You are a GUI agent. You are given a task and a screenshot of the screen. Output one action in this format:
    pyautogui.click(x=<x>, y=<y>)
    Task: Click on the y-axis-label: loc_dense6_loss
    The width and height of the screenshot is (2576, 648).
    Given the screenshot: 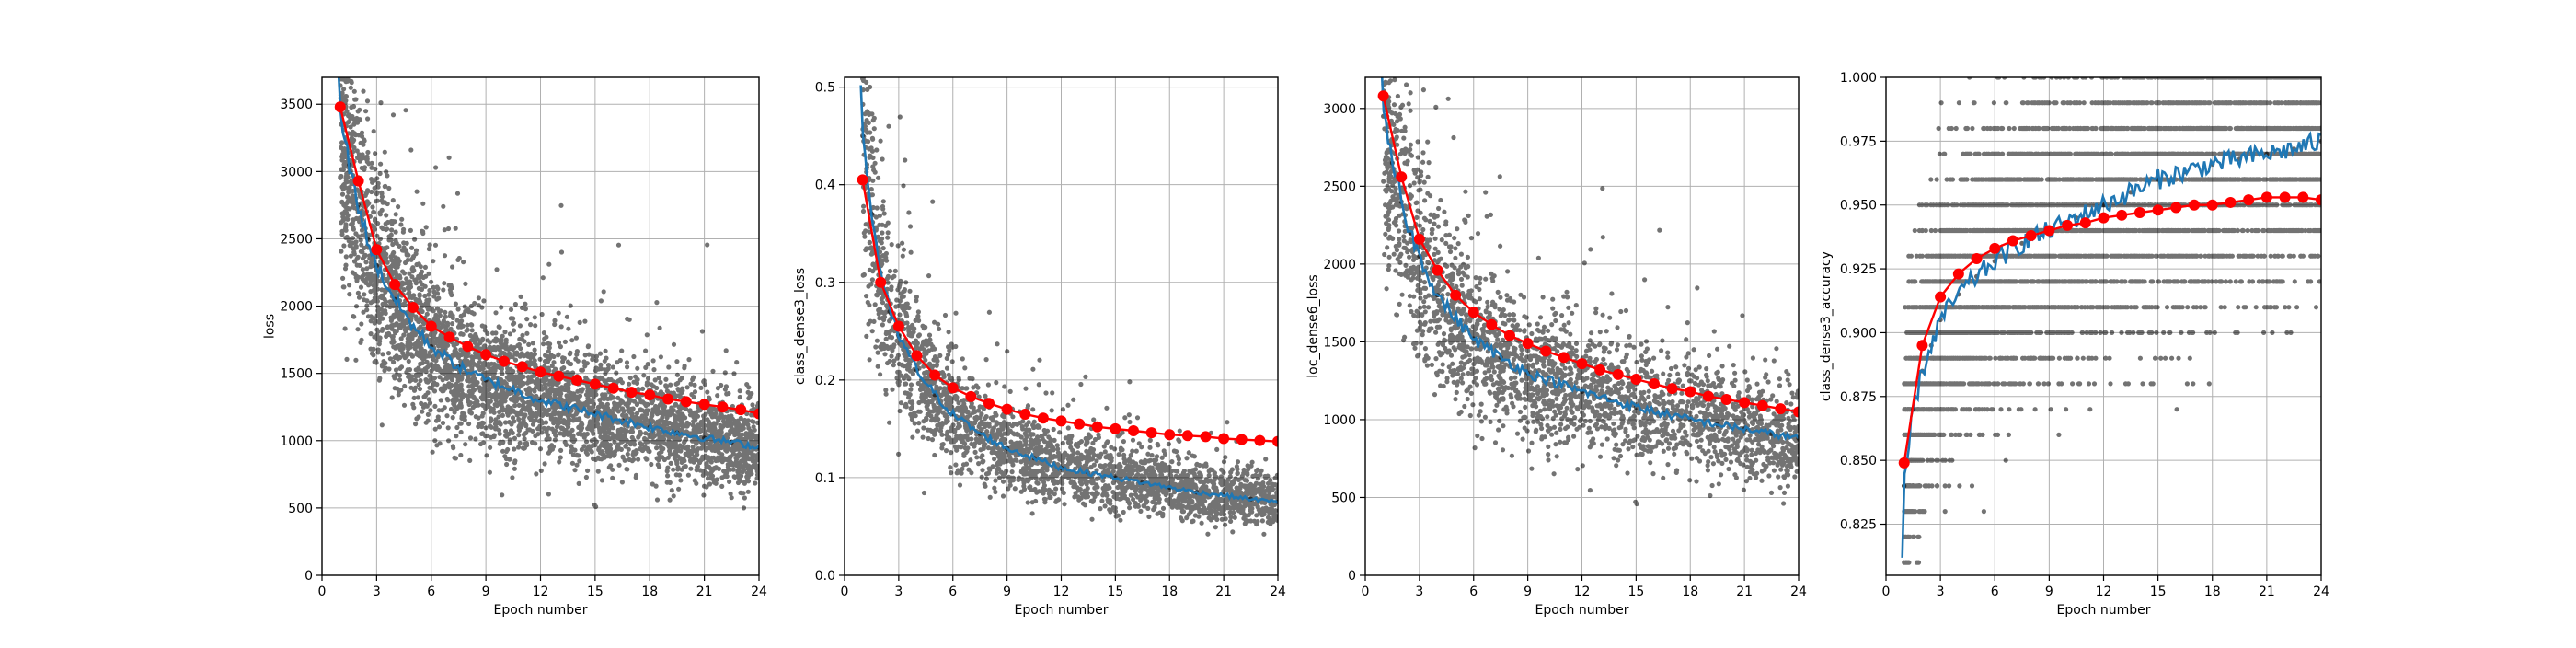 What is the action you would take?
    pyautogui.click(x=1313, y=325)
    